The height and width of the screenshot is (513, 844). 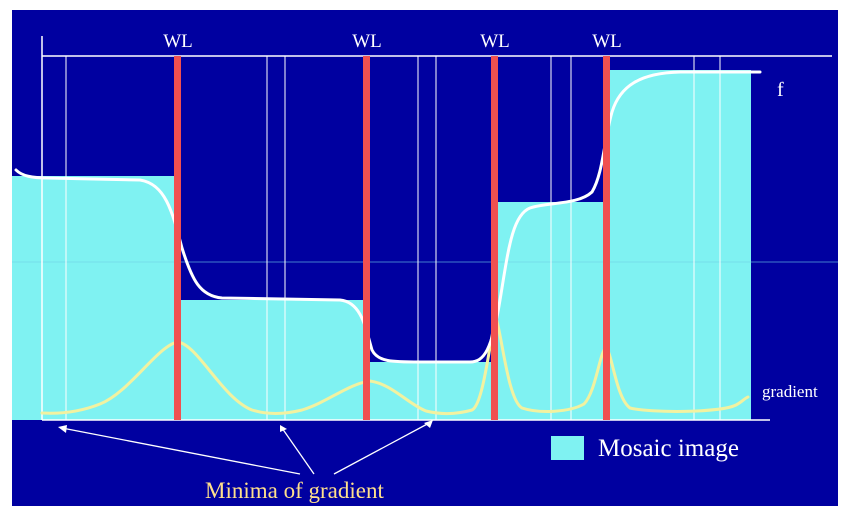 What do you see at coordinates (790, 391) in the screenshot?
I see `gradient-label: gradient` at bounding box center [790, 391].